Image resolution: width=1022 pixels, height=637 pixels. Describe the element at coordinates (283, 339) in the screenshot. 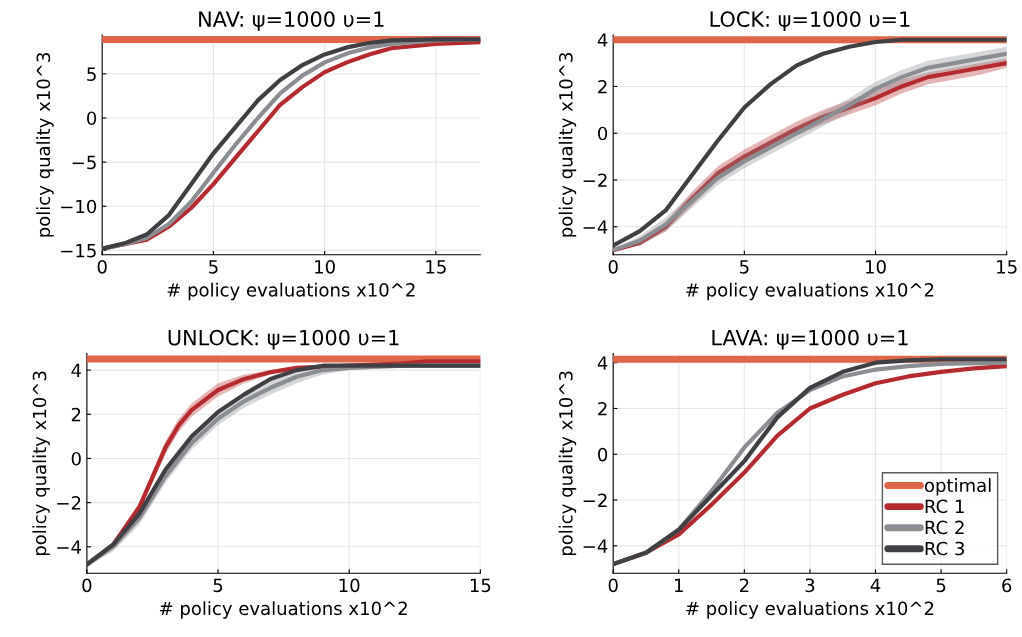

I see `chart-title: UNLOCK: ψ=1000 υ=1` at that location.